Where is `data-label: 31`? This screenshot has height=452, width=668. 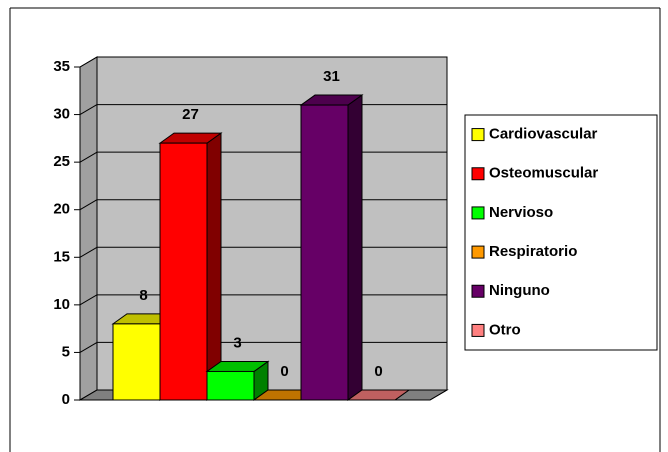 data-label: 31 is located at coordinates (331, 76).